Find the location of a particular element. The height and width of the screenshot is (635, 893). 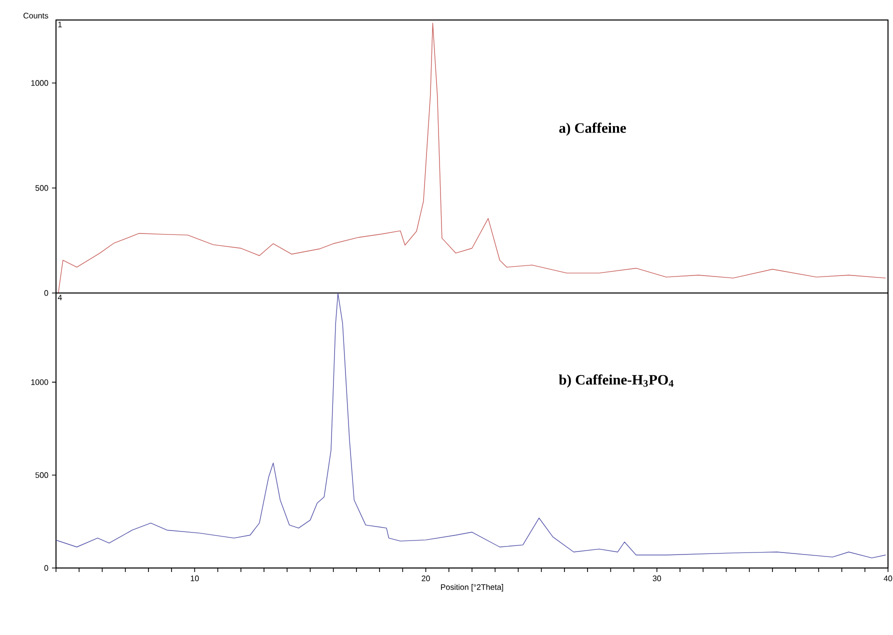

y-axis-title: Counts is located at coordinates (36, 15).